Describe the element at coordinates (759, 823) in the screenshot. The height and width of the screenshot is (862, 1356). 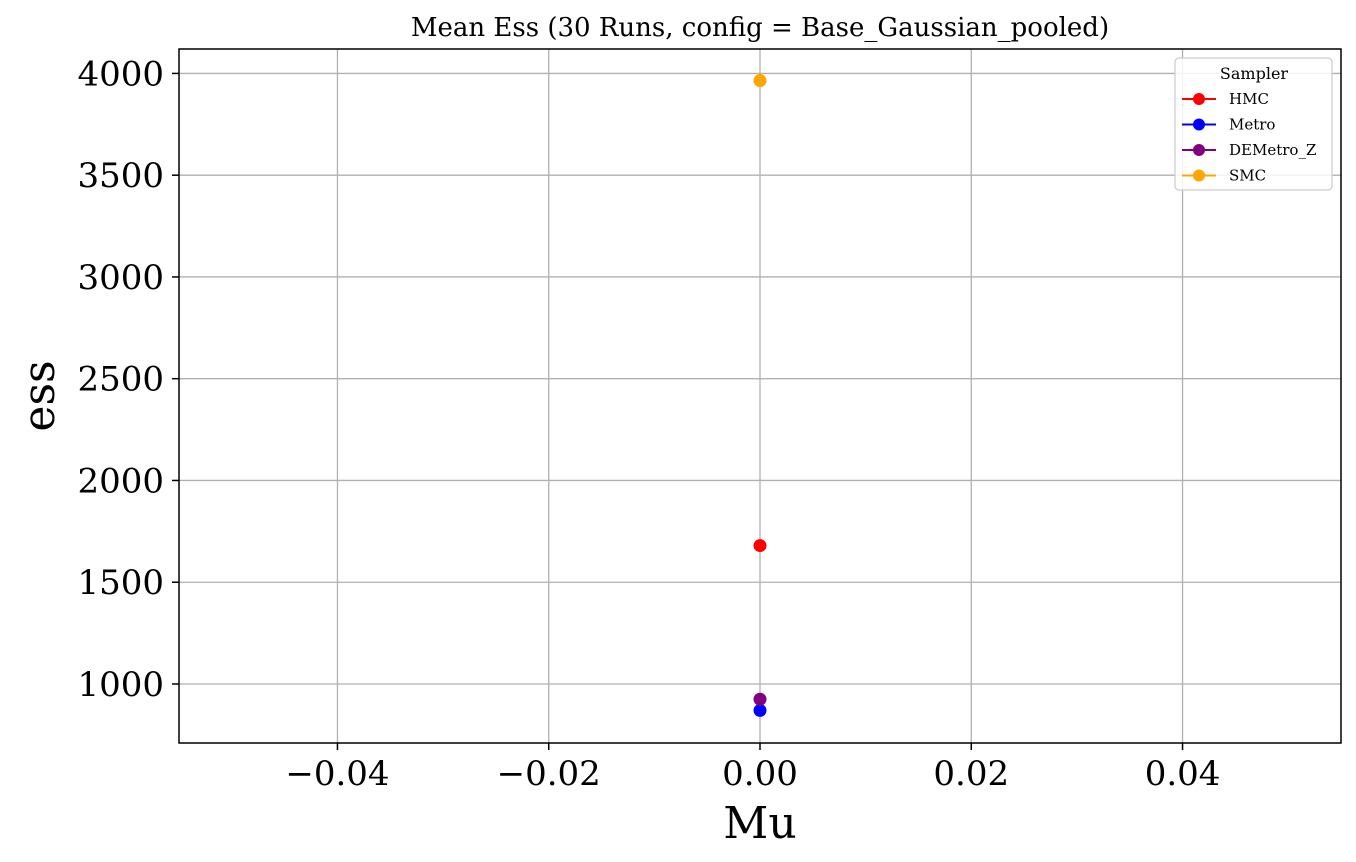
I see `x-axis-label: Mu` at that location.